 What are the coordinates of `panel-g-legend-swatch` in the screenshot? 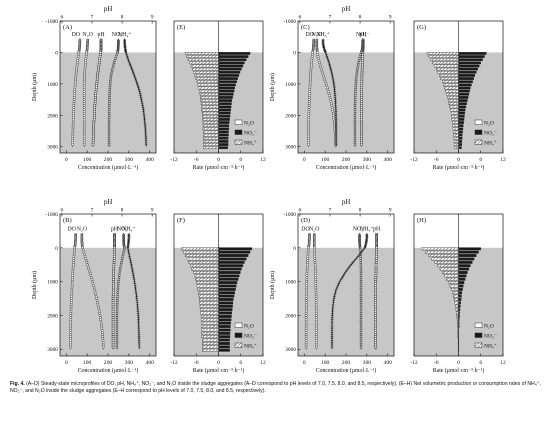 It's located at (478, 122).